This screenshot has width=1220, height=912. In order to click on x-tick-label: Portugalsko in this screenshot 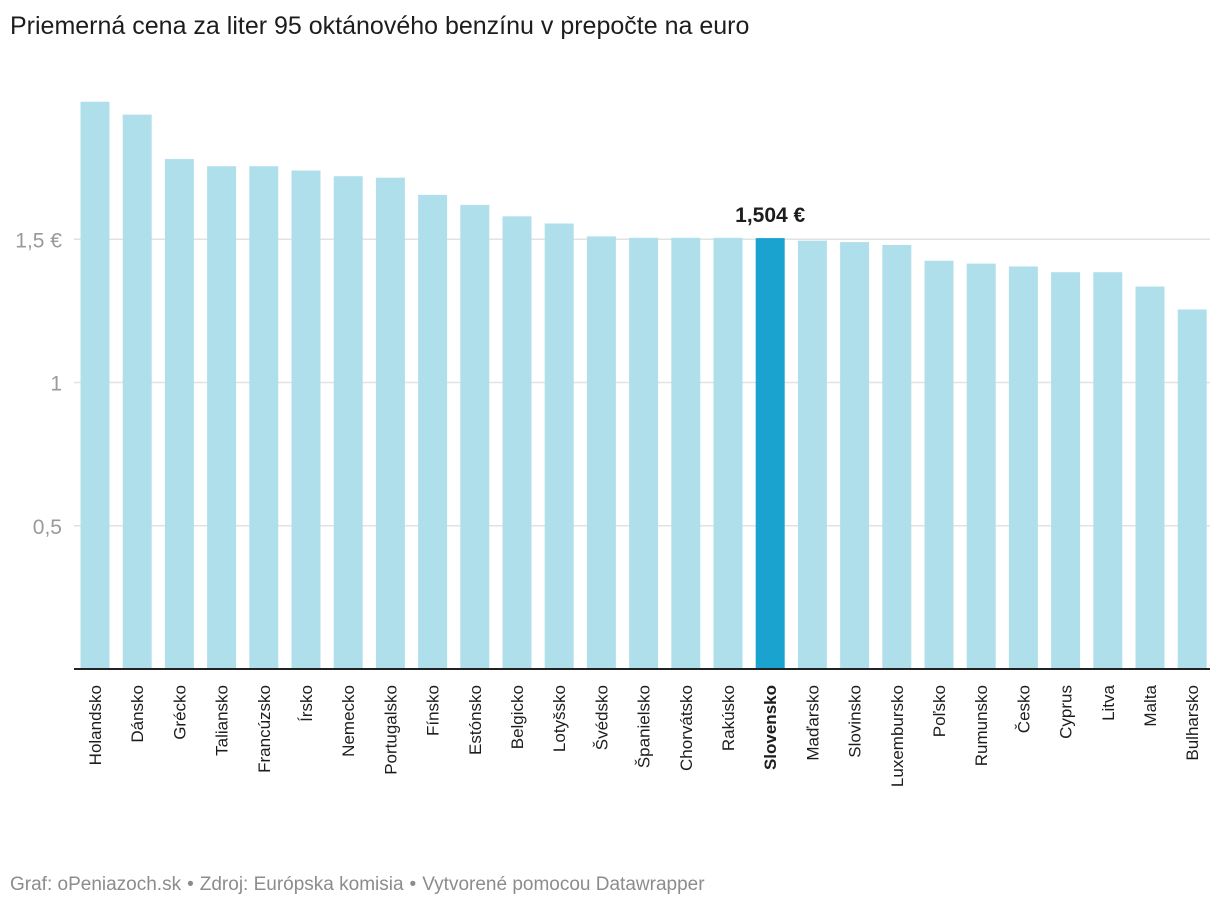, I will do `click(390, 730)`.